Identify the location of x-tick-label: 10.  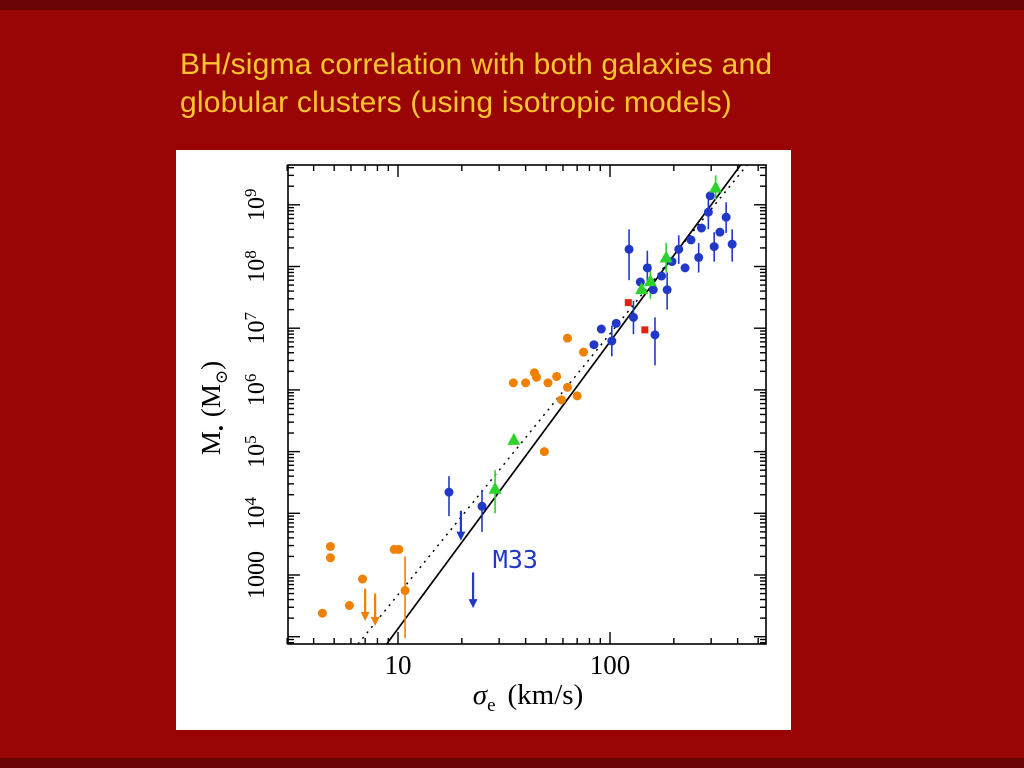
(398, 665).